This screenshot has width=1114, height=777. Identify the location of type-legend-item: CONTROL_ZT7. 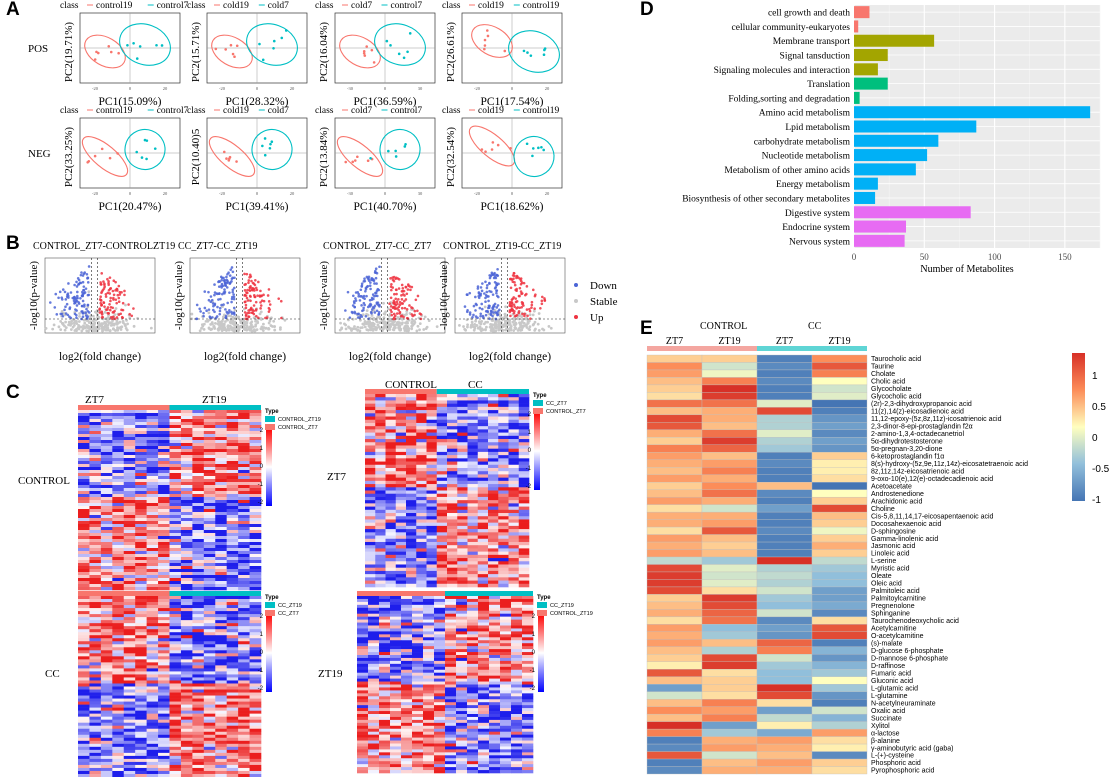
(298, 428).